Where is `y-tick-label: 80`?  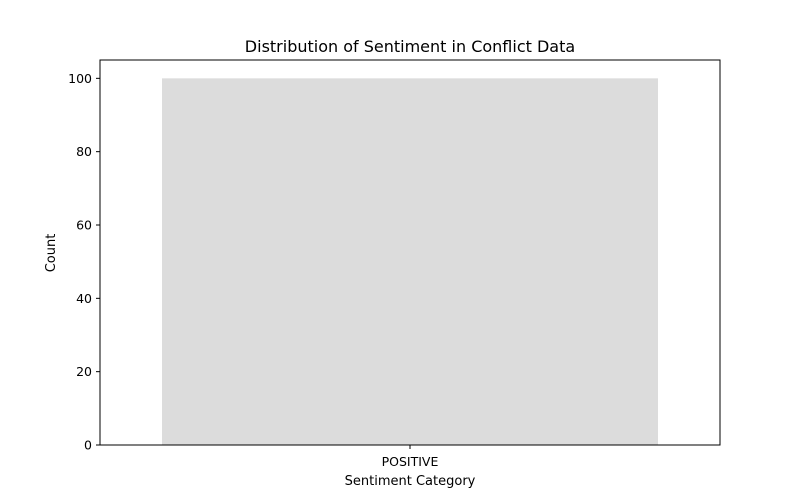 y-tick-label: 80 is located at coordinates (84, 151).